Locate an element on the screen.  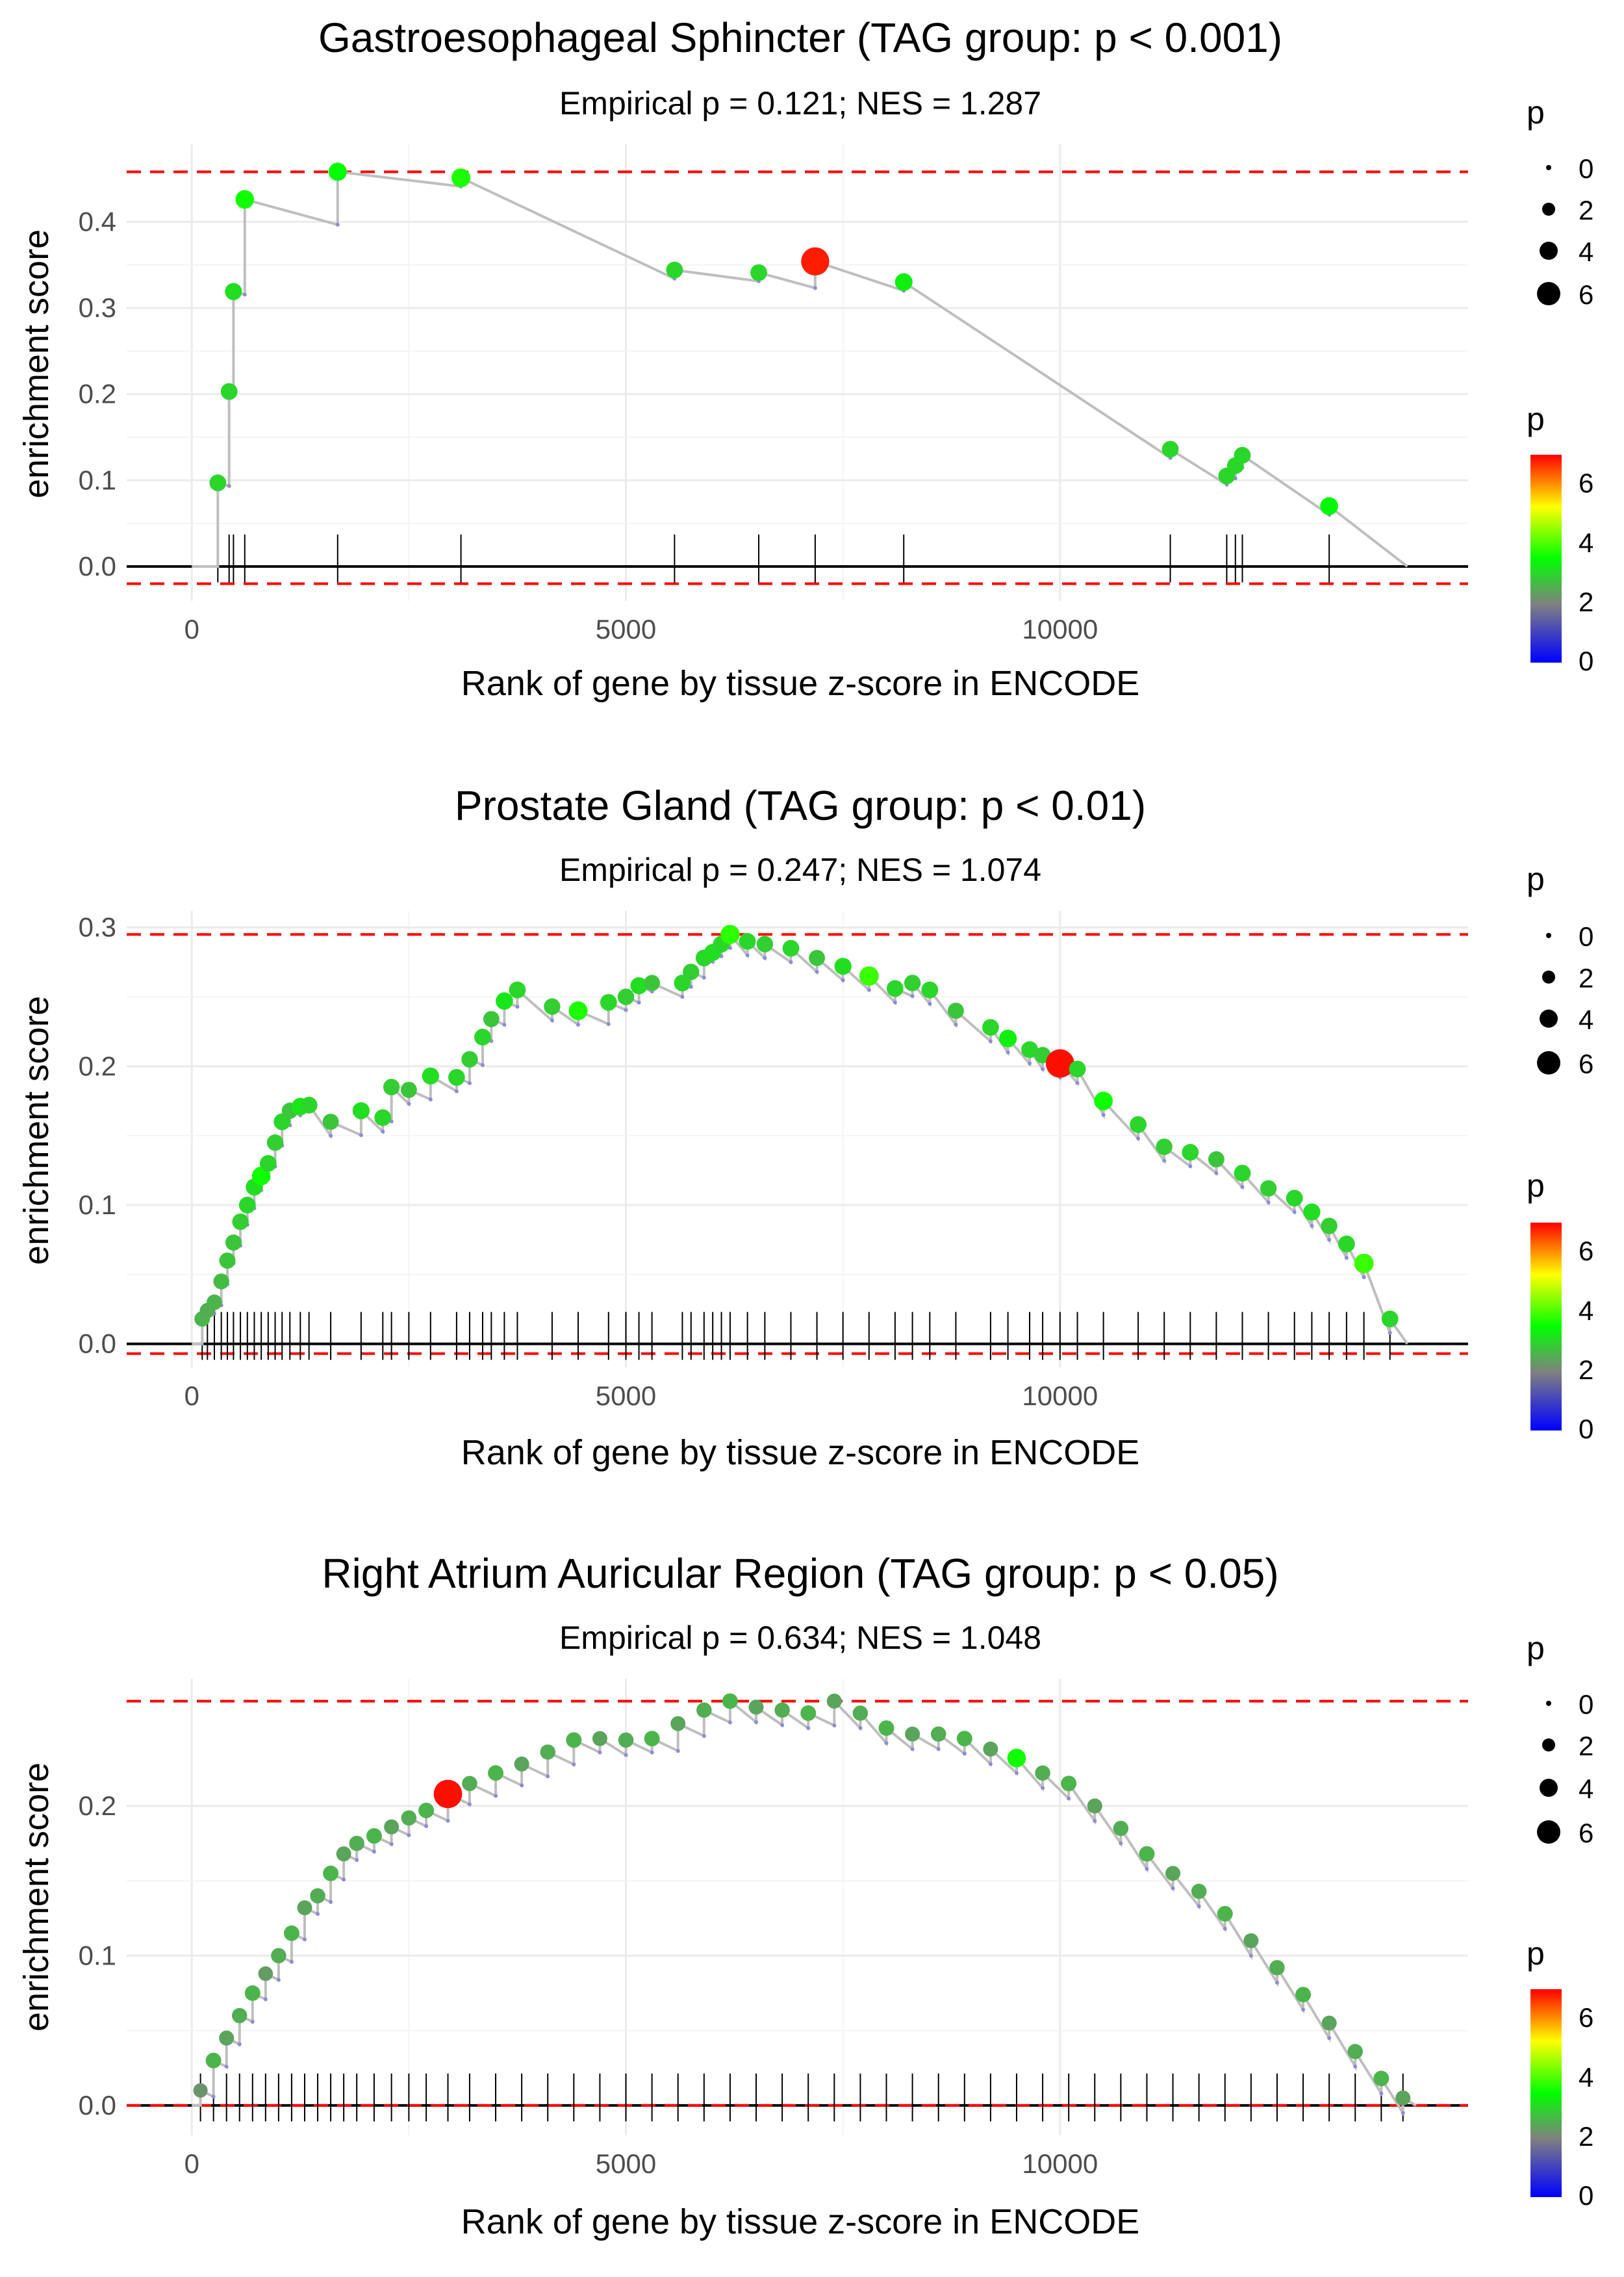
x-tick-label: 5000 is located at coordinates (626, 629).